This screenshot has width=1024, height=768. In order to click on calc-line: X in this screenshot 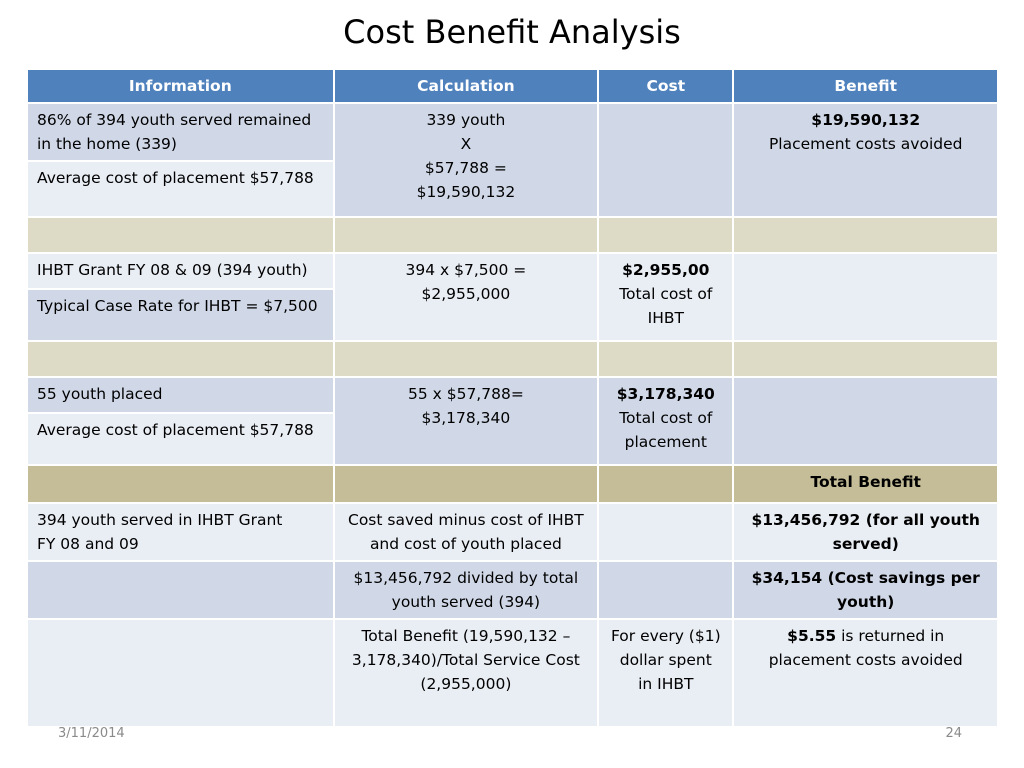, I will do `click(466, 144)`.